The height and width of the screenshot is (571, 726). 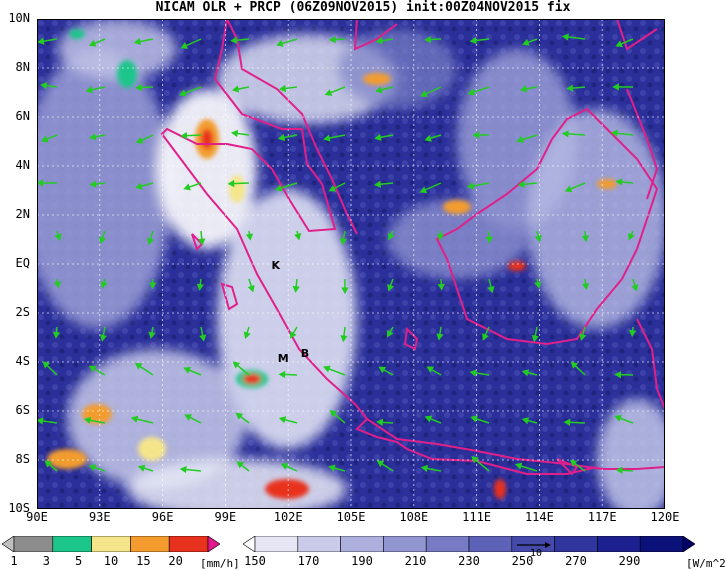 What do you see at coordinates (308, 561) in the screenshot?
I see `colorbar-label: 170` at bounding box center [308, 561].